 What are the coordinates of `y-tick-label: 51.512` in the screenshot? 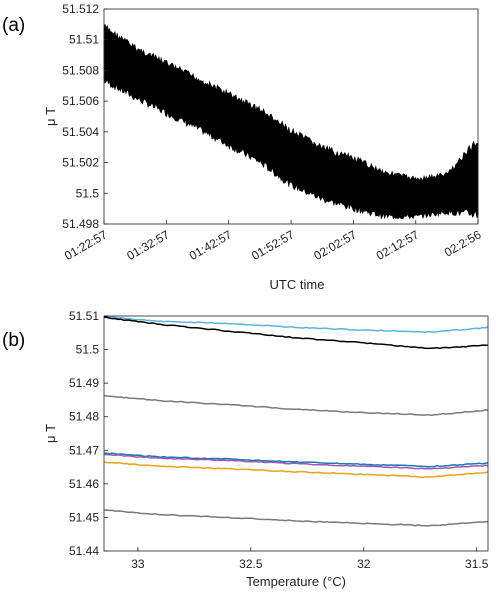 It's located at (80, 9).